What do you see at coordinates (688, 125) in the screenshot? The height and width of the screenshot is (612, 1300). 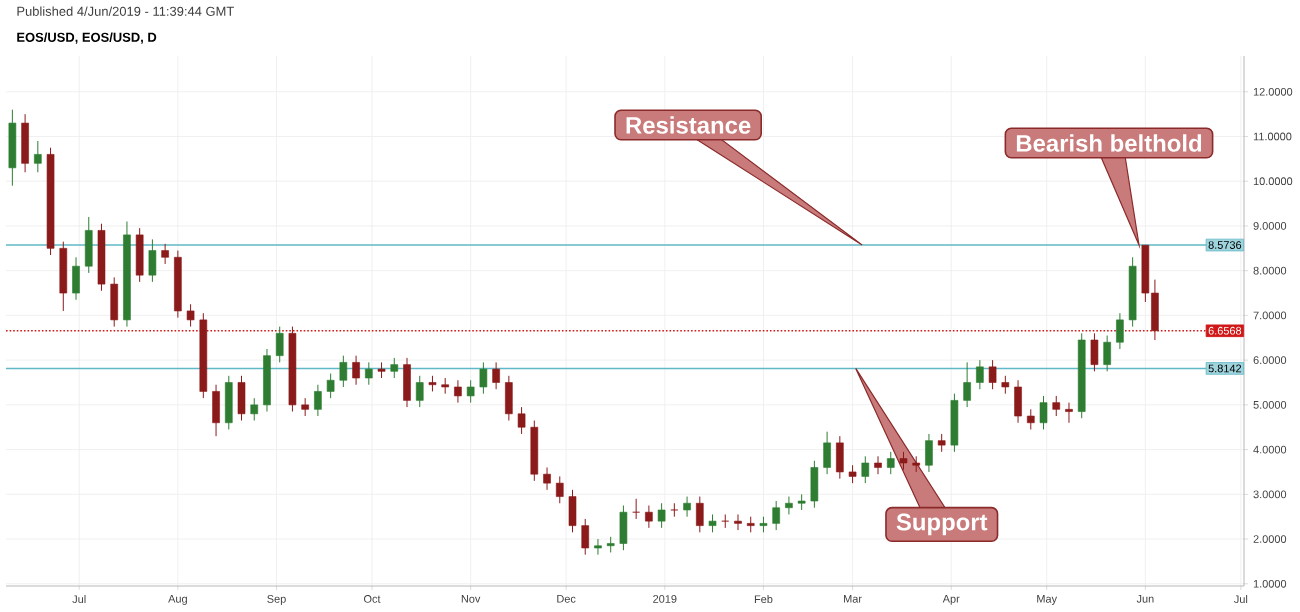 I see `annotation: Resistance` at bounding box center [688, 125].